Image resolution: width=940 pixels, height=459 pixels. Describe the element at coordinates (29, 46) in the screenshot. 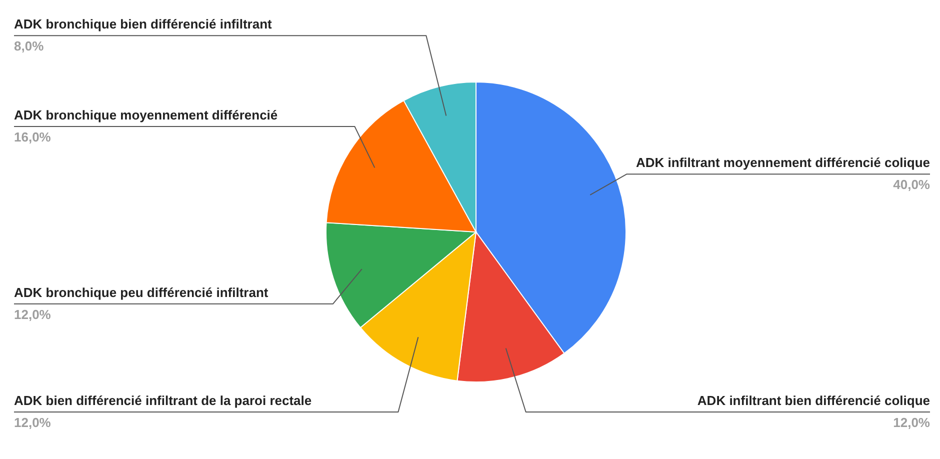

I see `data-label: 8,0%` at that location.